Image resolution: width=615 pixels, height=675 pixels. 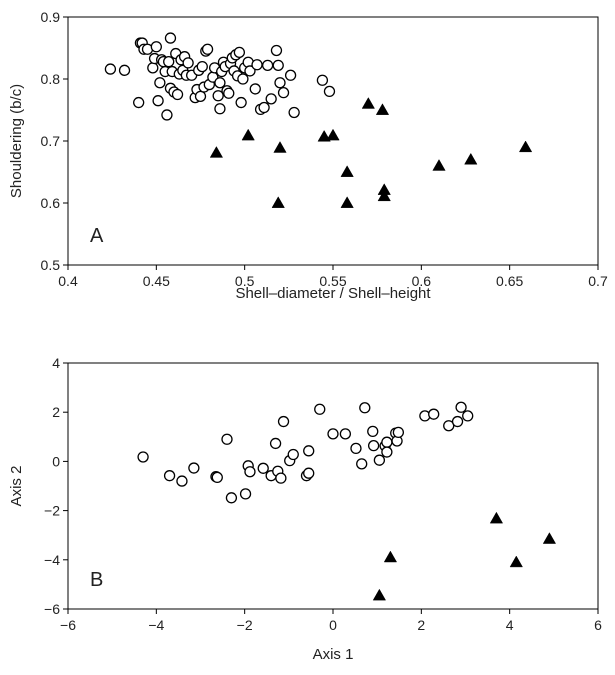 I want to click on x-tick-label: 2, so click(x=421, y=625).